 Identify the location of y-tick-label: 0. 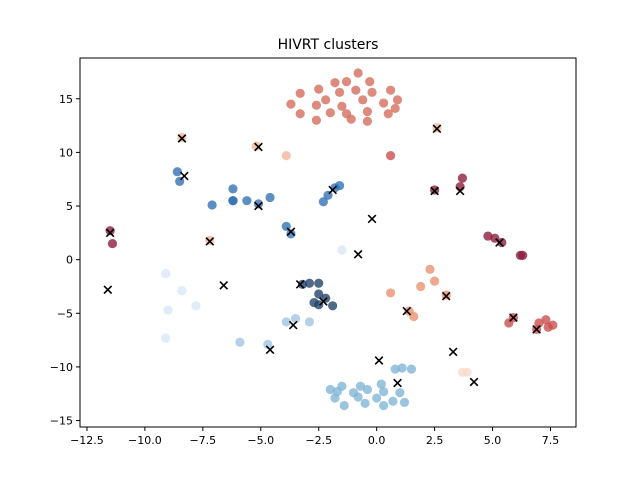
(69, 260).